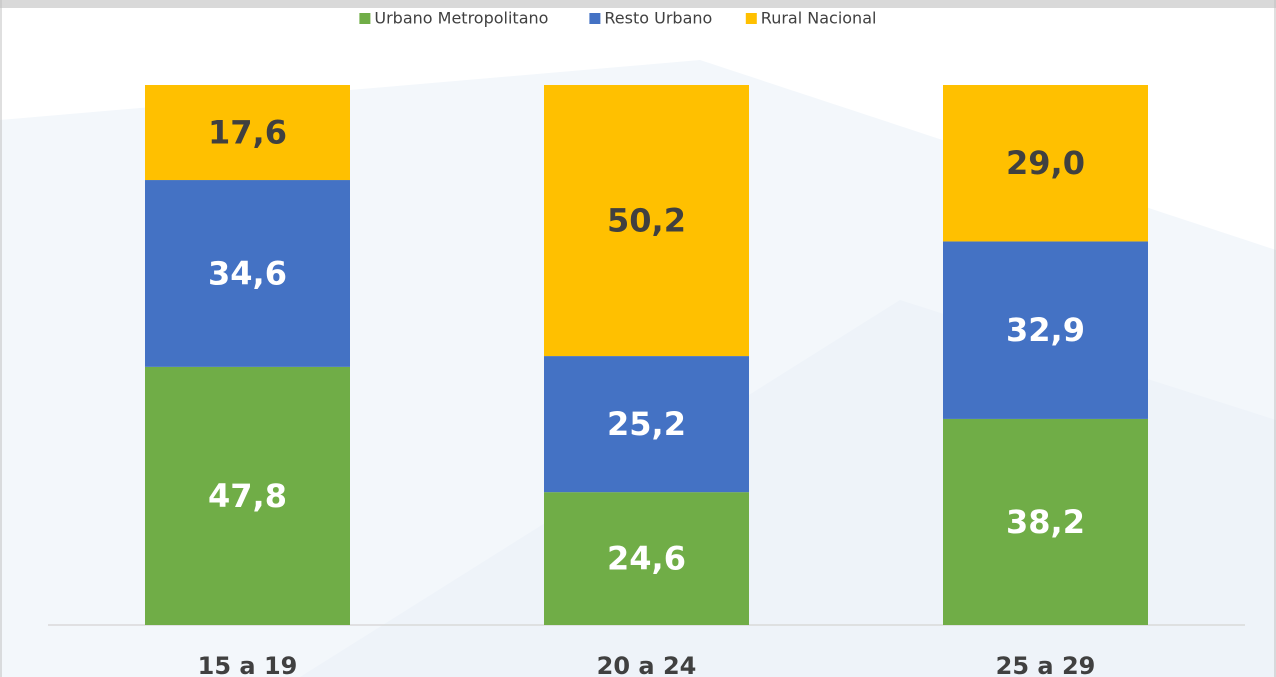 Image resolution: width=1276 pixels, height=677 pixels. Describe the element at coordinates (638, 4) in the screenshot. I see `top-strip` at that location.